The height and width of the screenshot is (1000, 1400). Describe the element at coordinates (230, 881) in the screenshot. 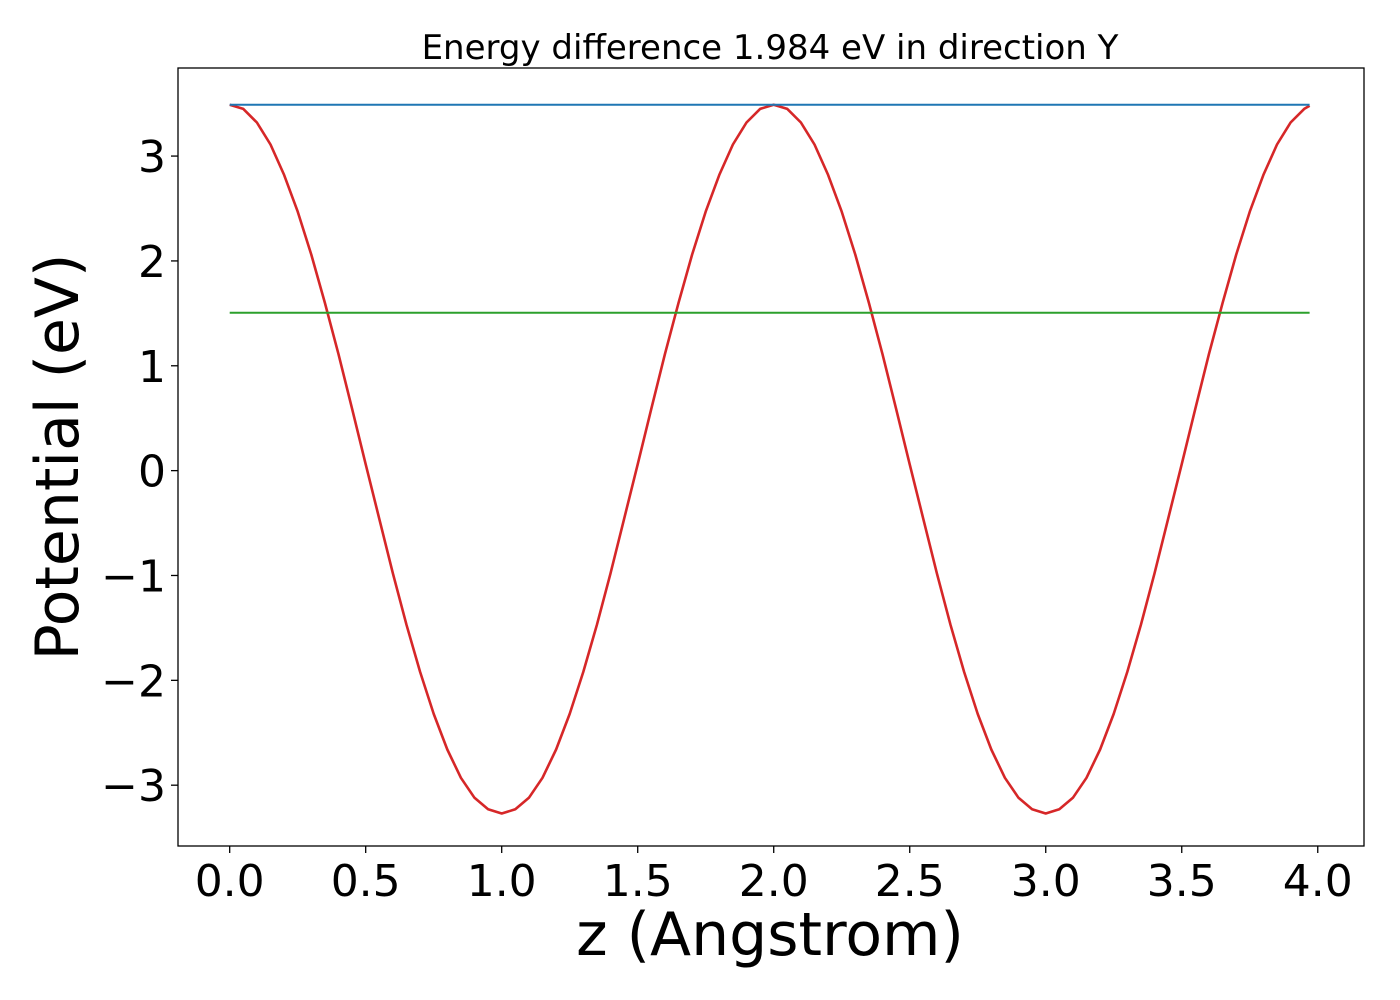

I see `x-tick-label: 0.0` at that location.